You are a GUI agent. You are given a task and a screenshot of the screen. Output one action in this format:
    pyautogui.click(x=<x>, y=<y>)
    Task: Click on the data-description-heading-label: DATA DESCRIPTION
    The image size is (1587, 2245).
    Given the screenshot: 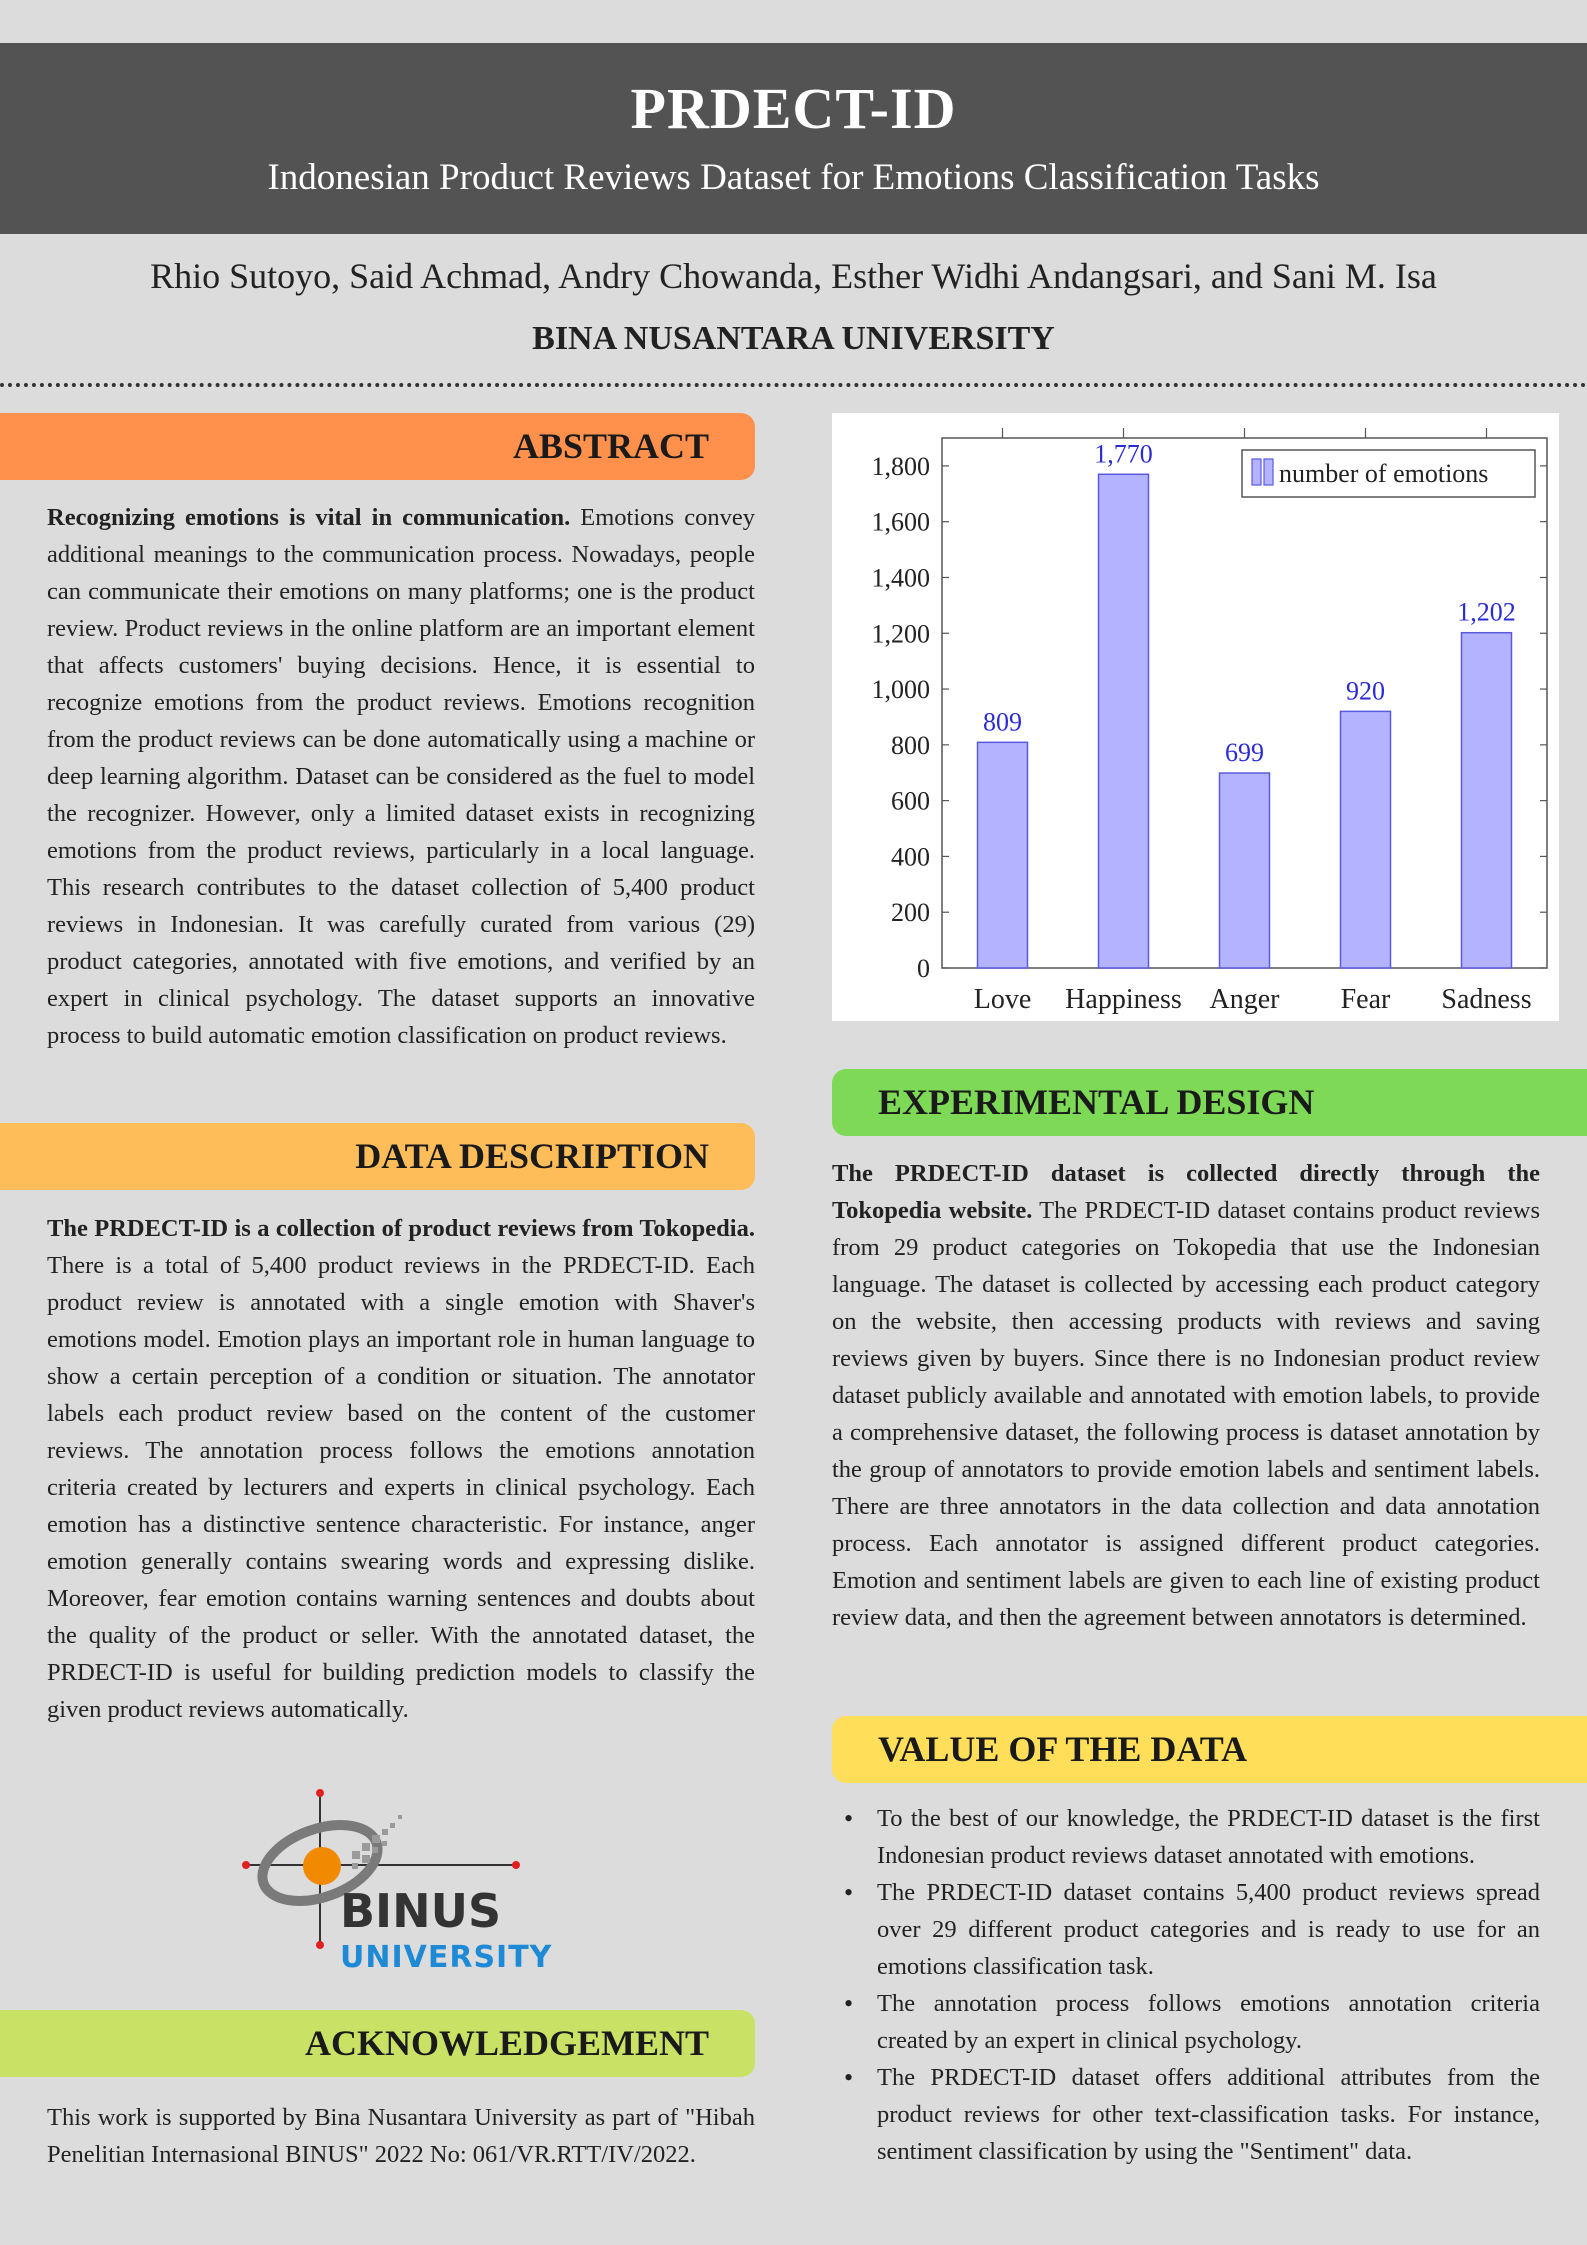 What is the action you would take?
    pyautogui.click(x=532, y=1156)
    